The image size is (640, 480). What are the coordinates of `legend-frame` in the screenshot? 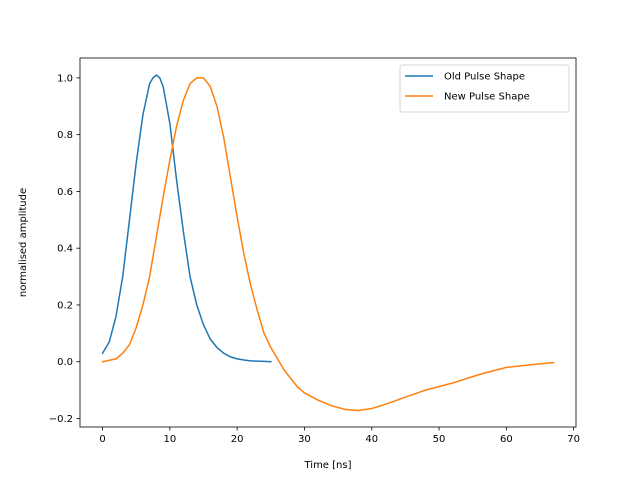 It's located at (484, 88).